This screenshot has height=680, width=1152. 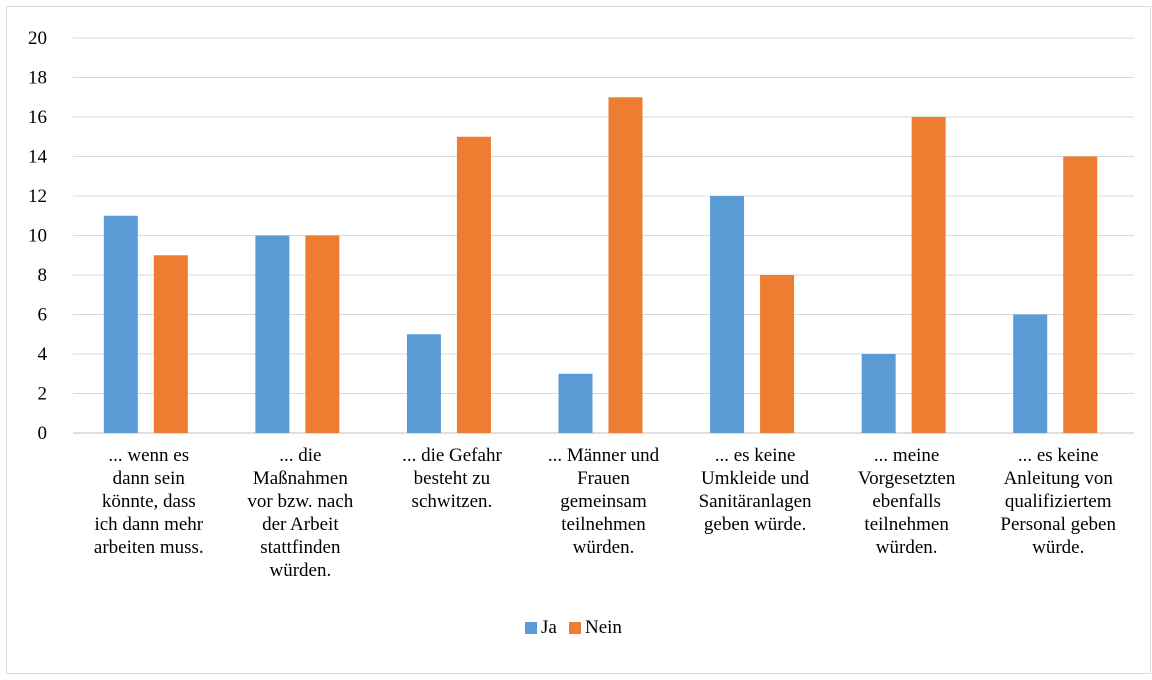 What do you see at coordinates (37, 38) in the screenshot?
I see `y-tick-label: 20` at bounding box center [37, 38].